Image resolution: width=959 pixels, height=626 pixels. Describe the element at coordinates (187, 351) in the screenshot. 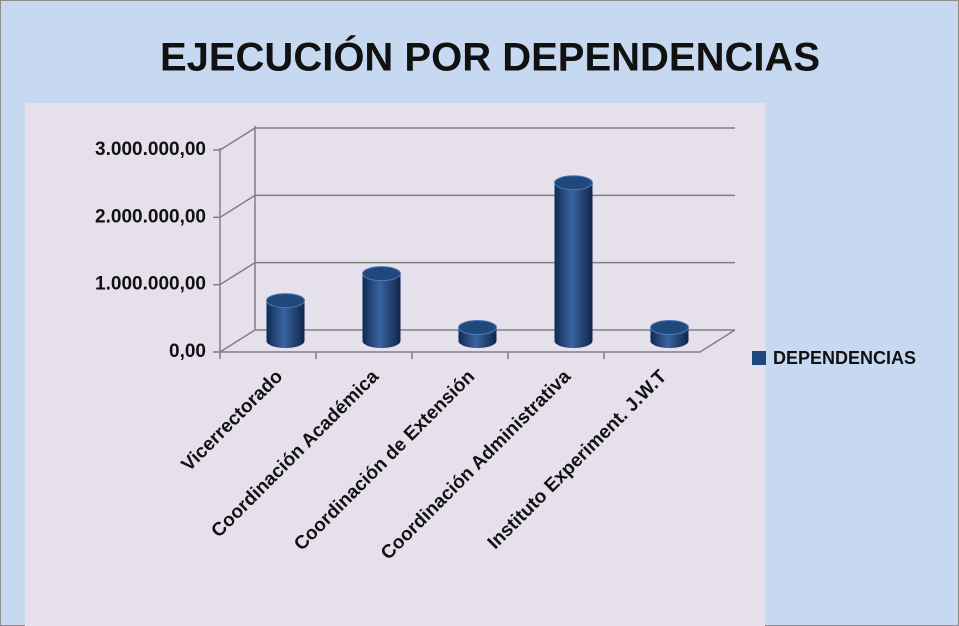

I see `y-tick-label: 0,00` at that location.